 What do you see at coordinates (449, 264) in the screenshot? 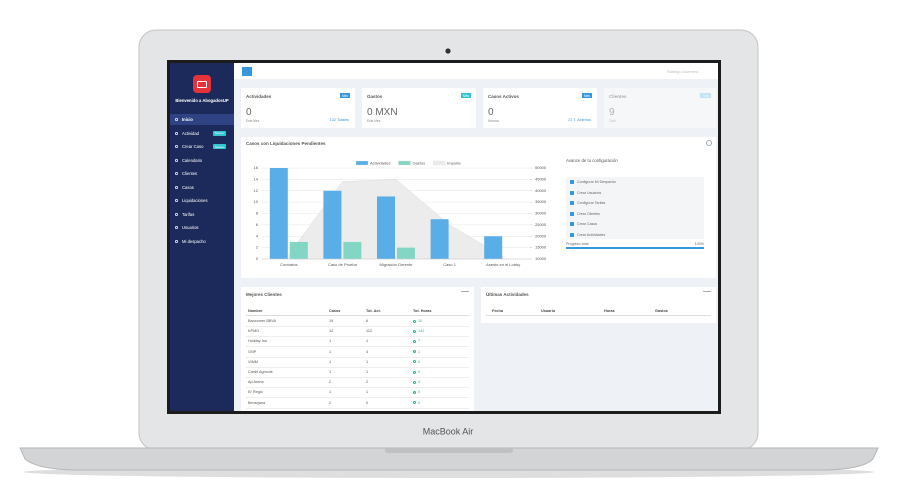
I see `x-tick-label: Caso 1` at bounding box center [449, 264].